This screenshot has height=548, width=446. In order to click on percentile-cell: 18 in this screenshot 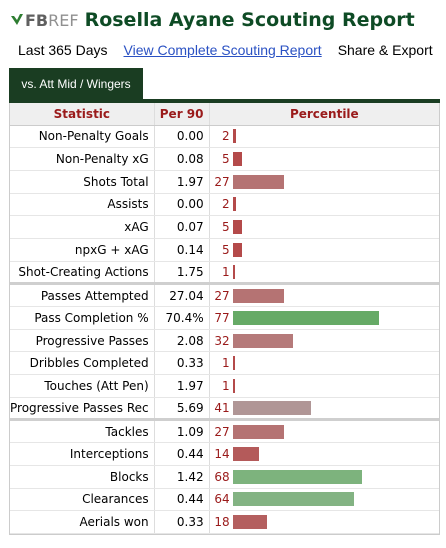, I will do `click(324, 522)`.